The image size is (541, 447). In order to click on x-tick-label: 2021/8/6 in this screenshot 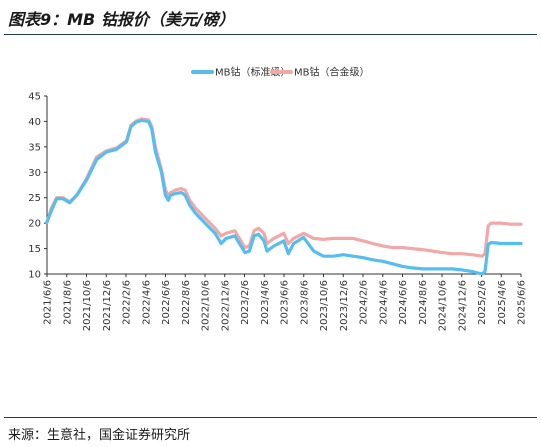, I will do `click(67, 302)`.